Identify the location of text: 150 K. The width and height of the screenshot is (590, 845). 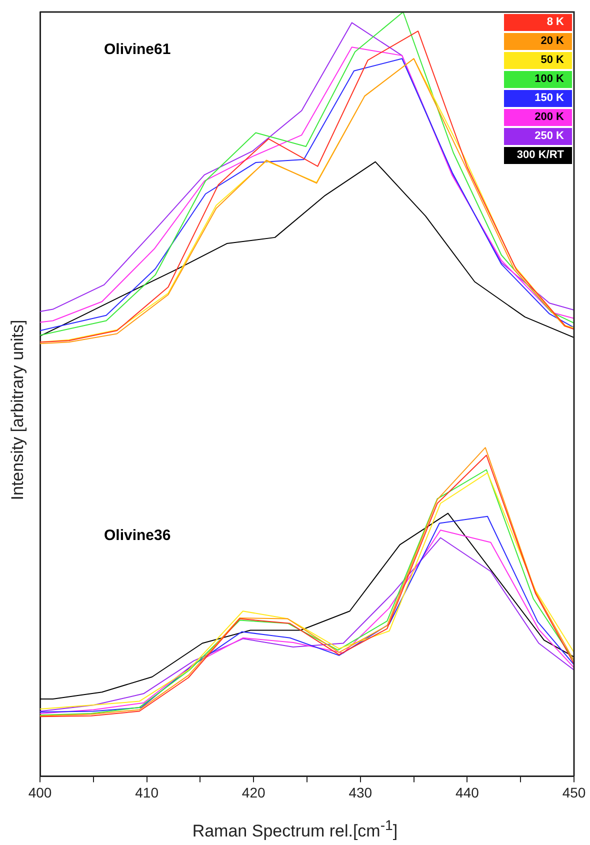
(538, 98).